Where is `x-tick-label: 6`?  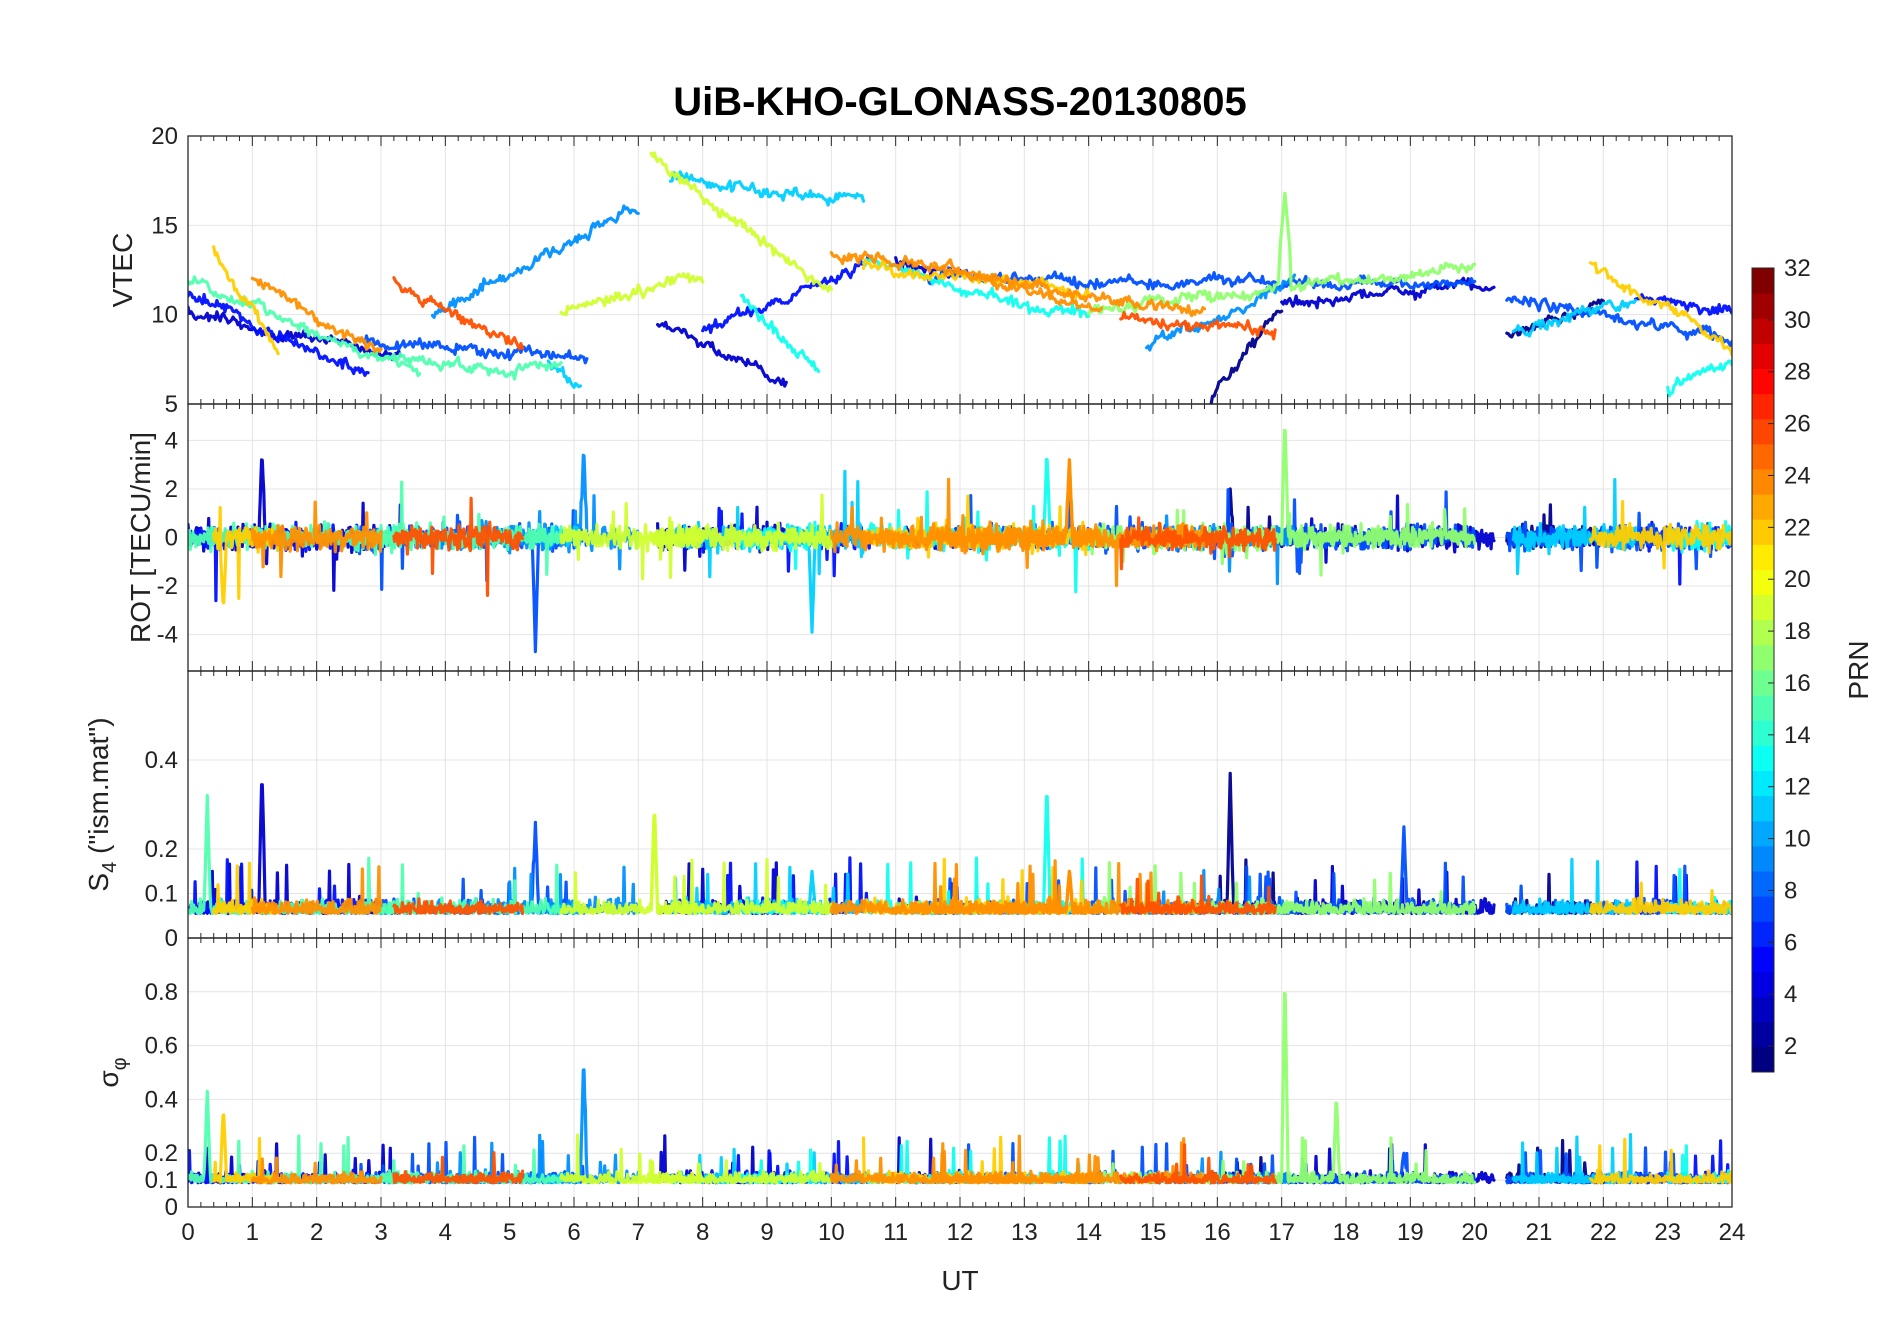 x-tick-label: 6 is located at coordinates (573, 1232).